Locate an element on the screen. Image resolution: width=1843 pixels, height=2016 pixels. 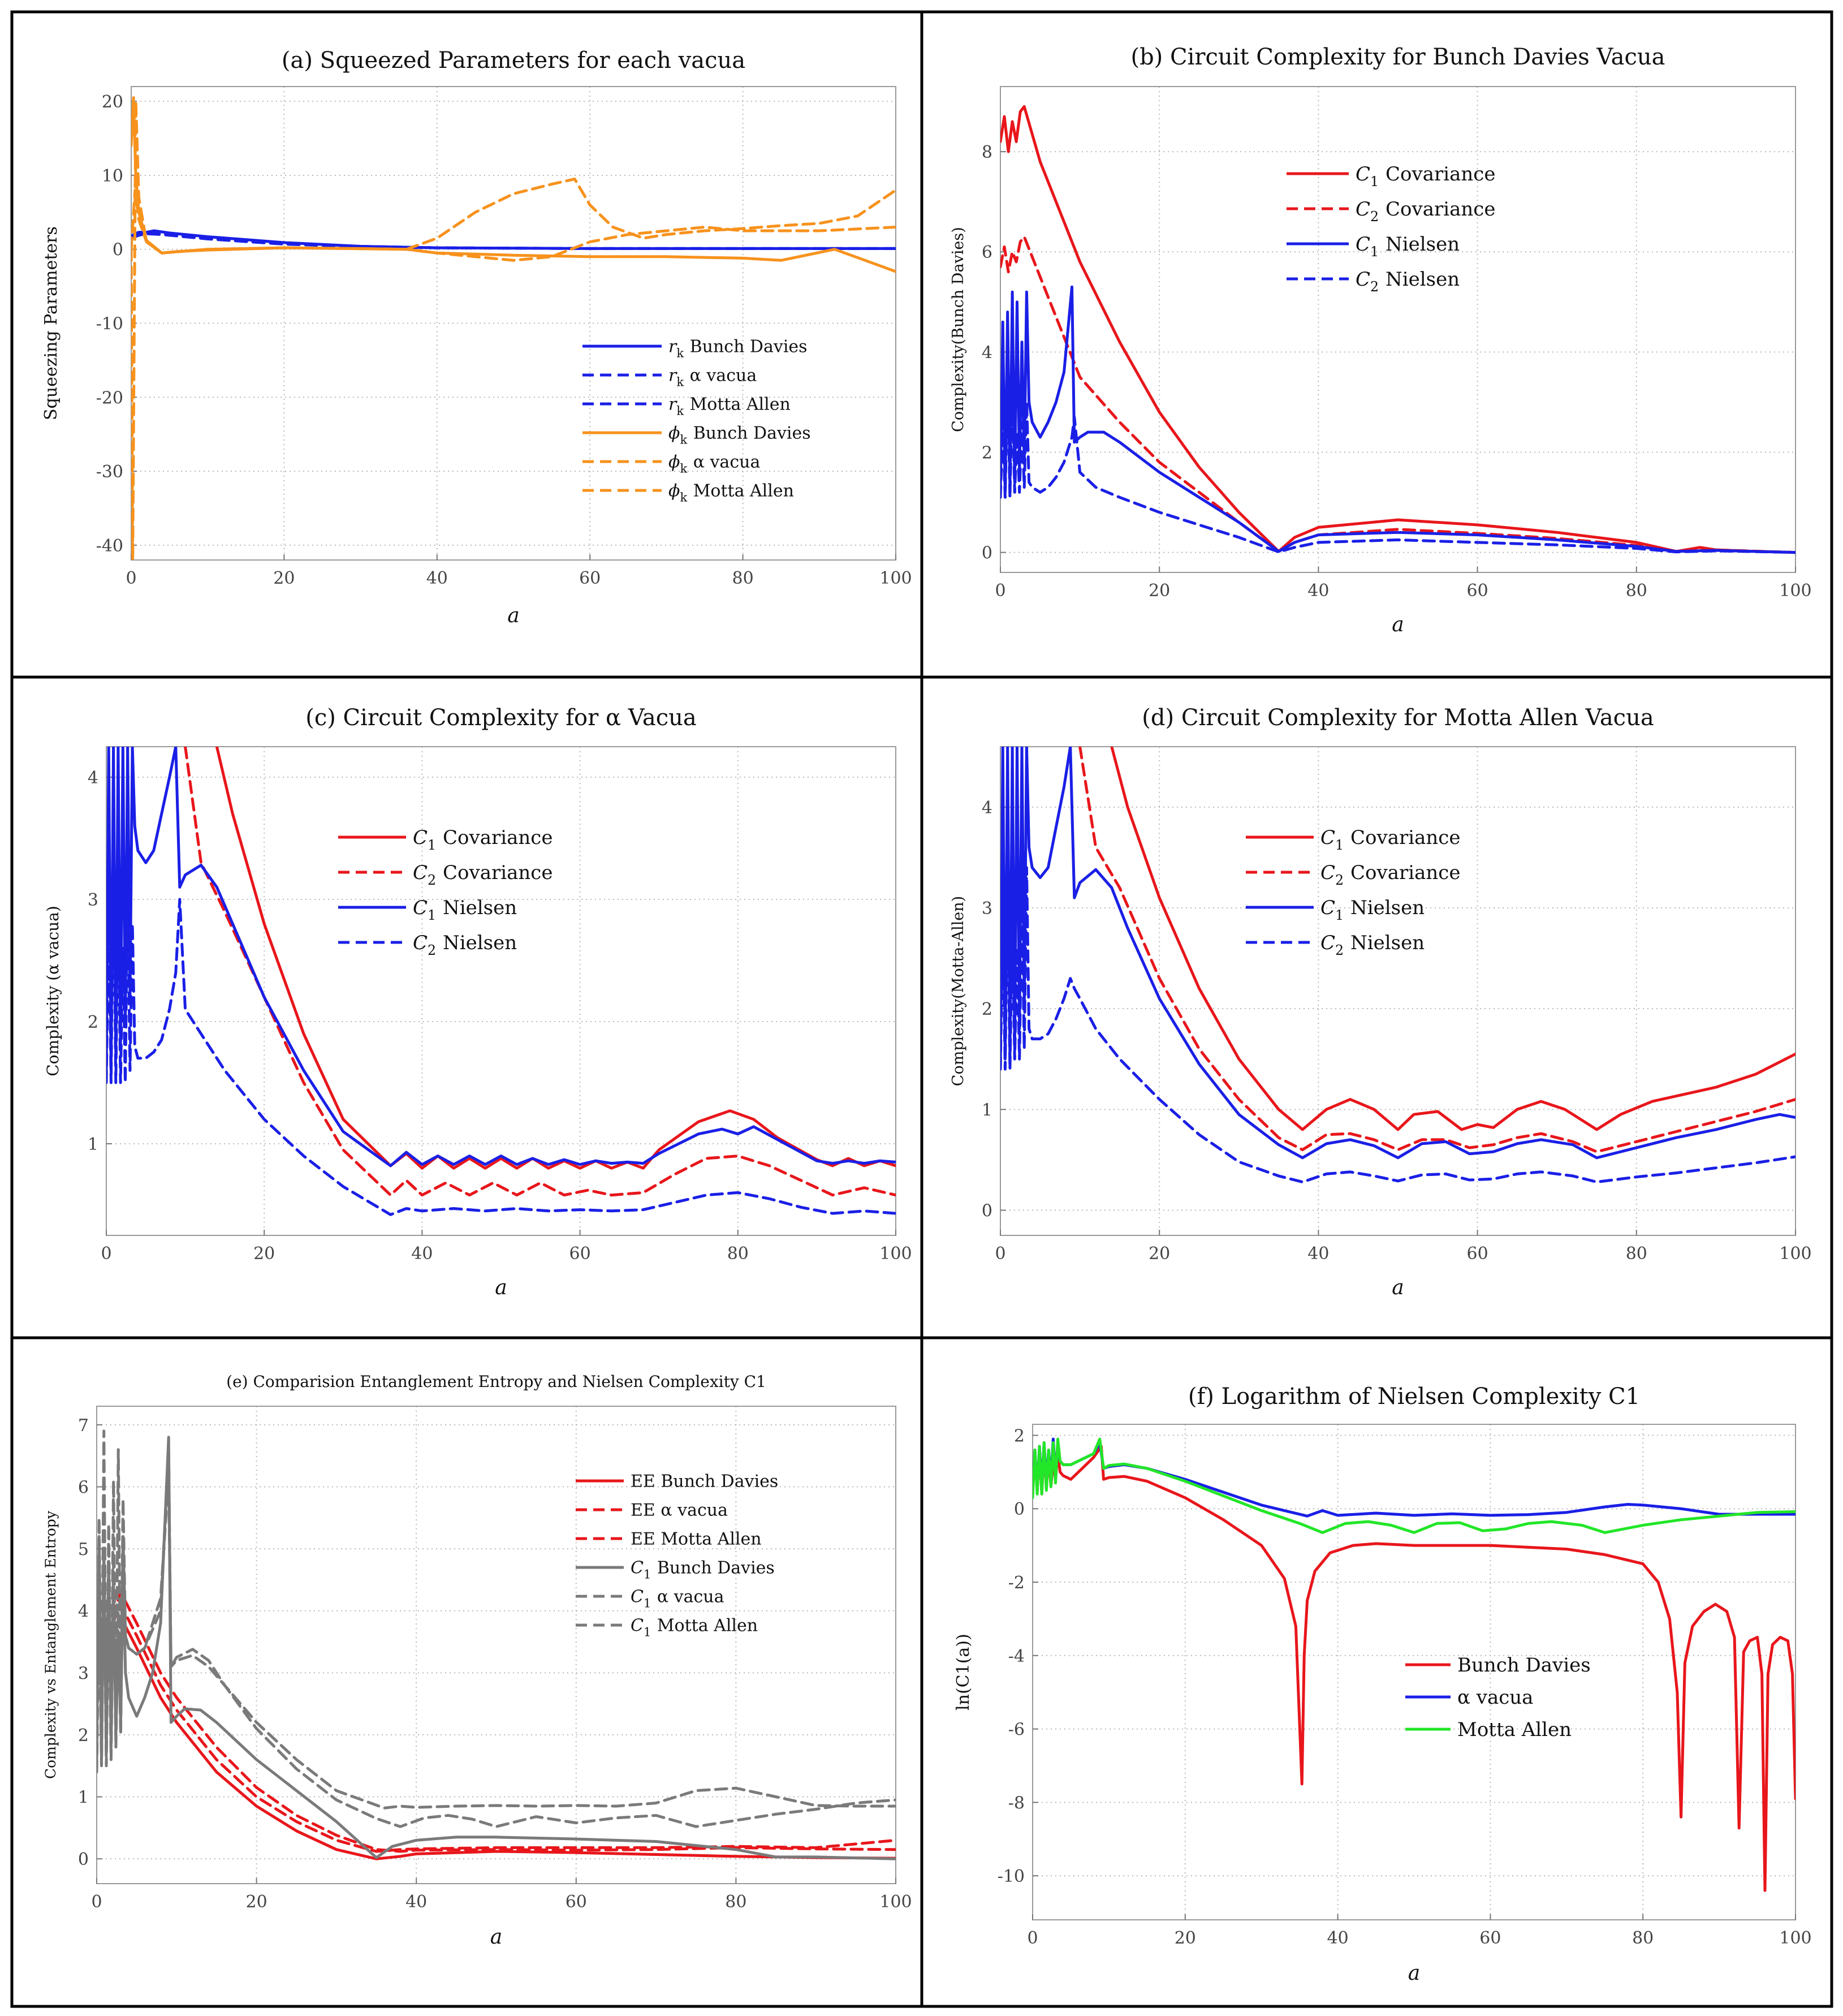
y-axis-label: ln(C1(a)) is located at coordinates (963, 1672).